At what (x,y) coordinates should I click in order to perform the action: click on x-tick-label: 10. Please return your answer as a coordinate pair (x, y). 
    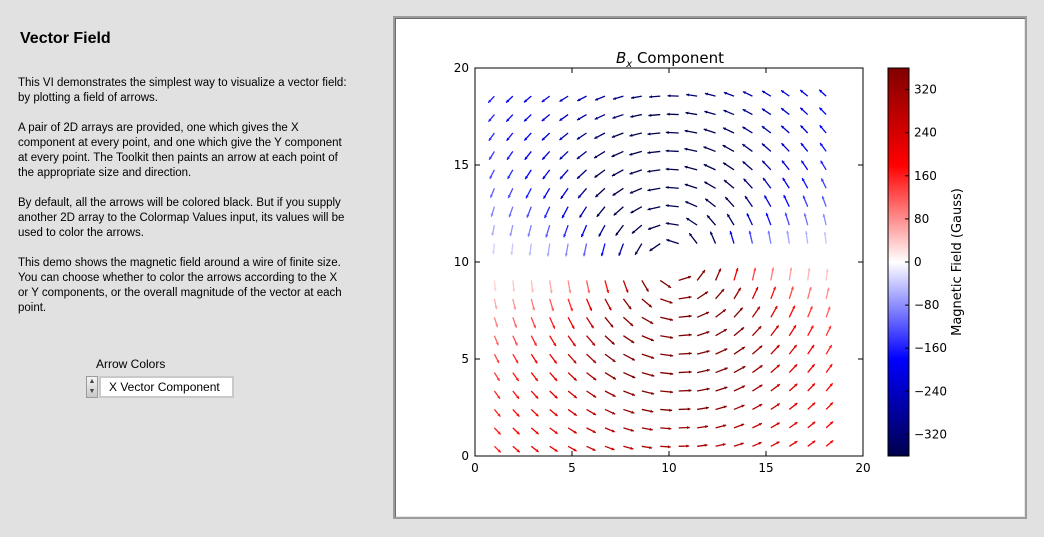
    Looking at the image, I should click on (668, 468).